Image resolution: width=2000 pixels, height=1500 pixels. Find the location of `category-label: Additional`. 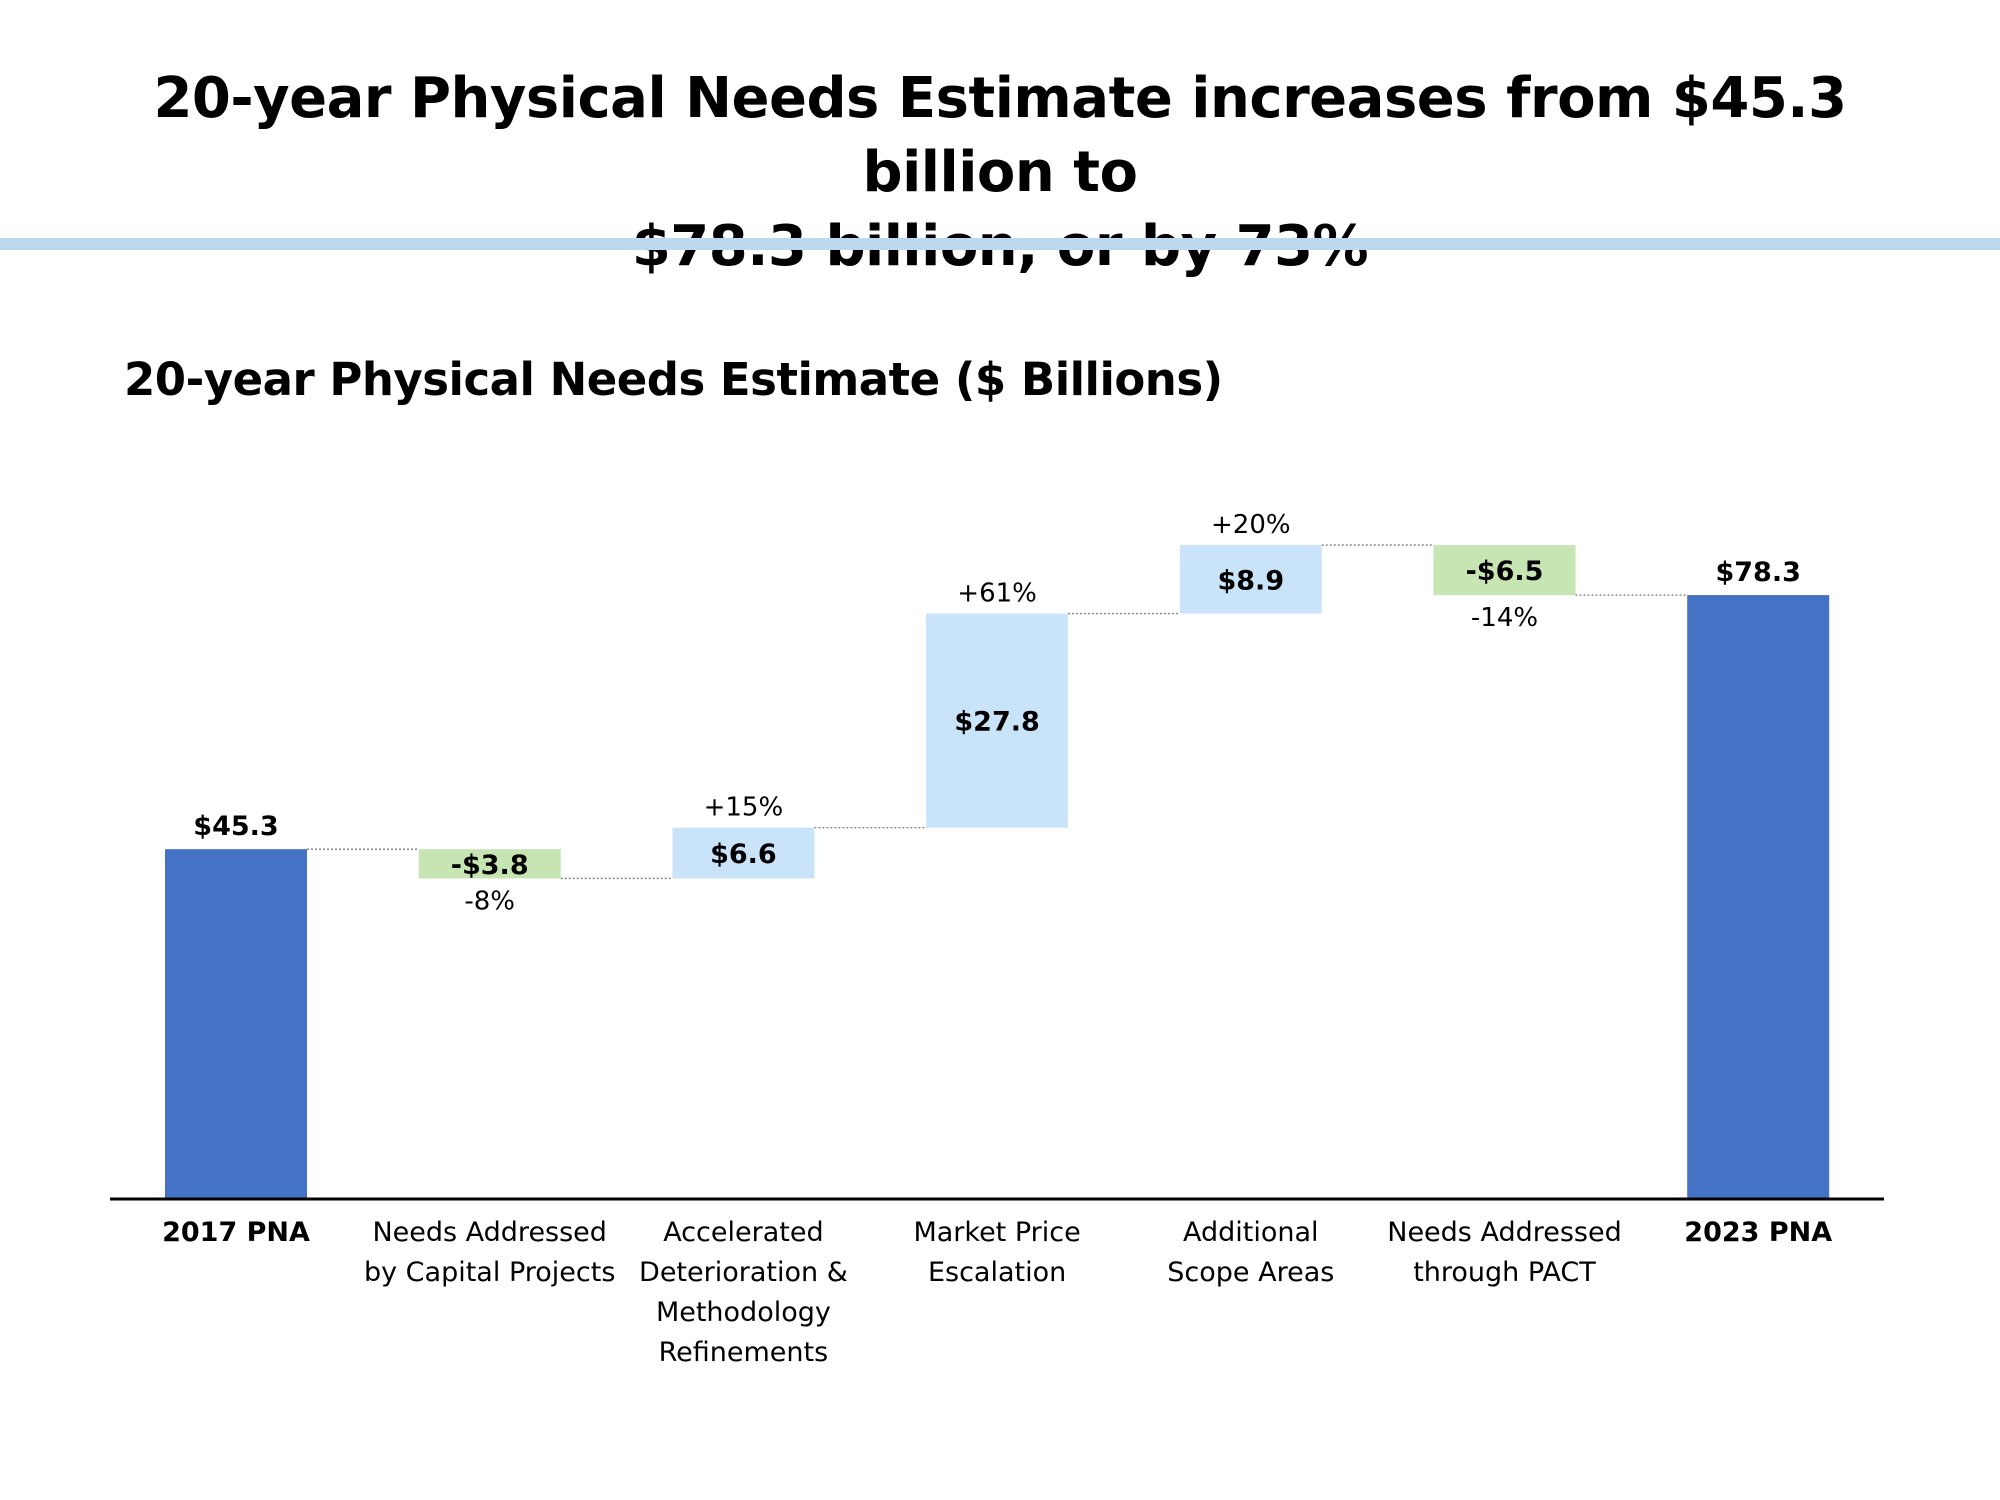

category-label: Additional is located at coordinates (1251, 1232).